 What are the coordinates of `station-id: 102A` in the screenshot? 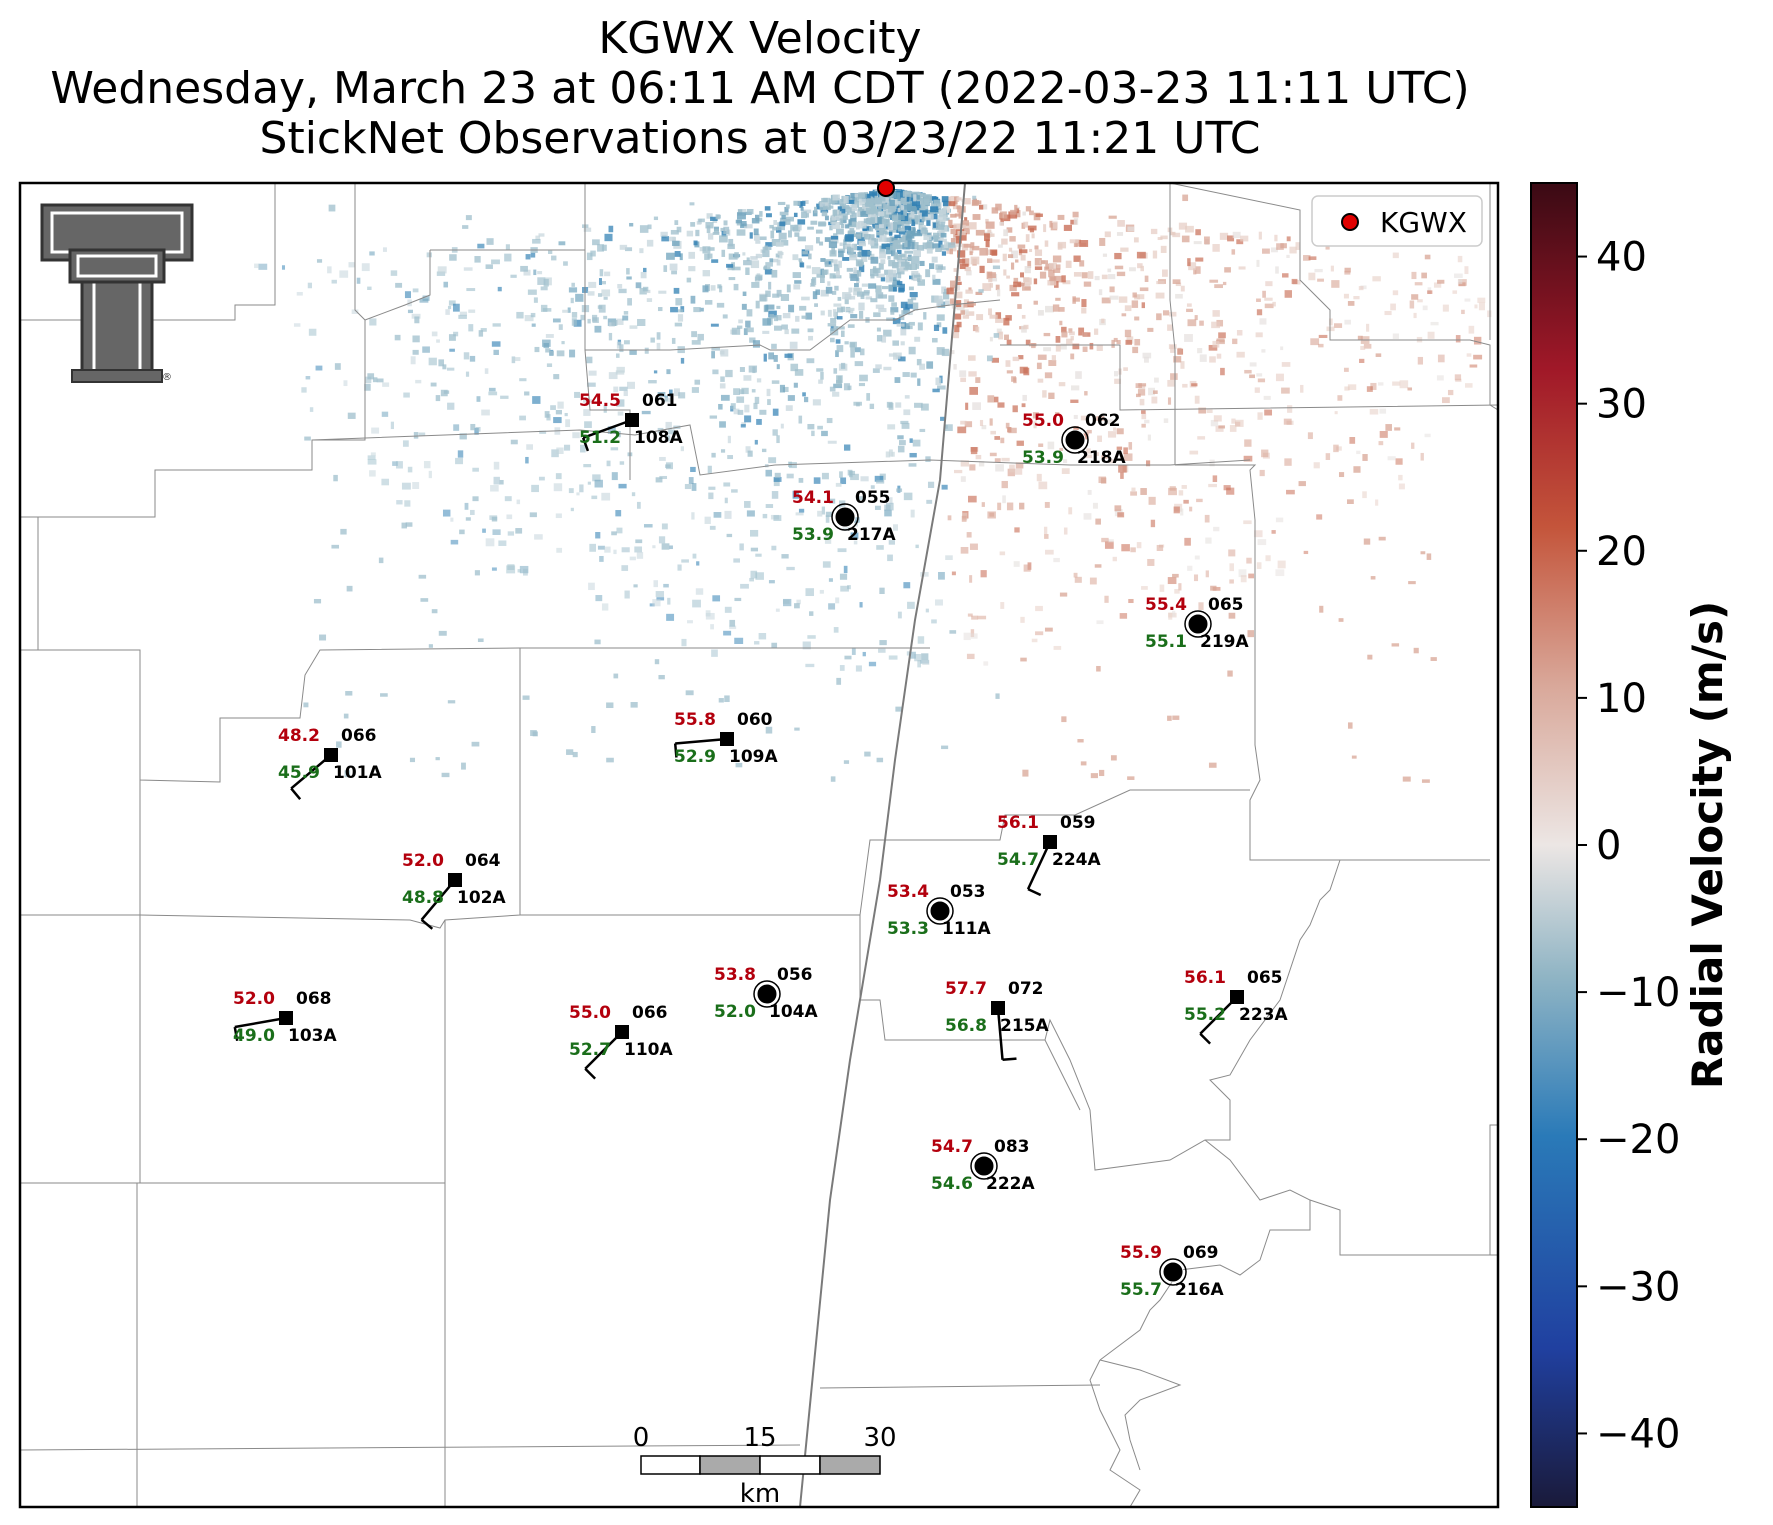 It's located at (481, 898).